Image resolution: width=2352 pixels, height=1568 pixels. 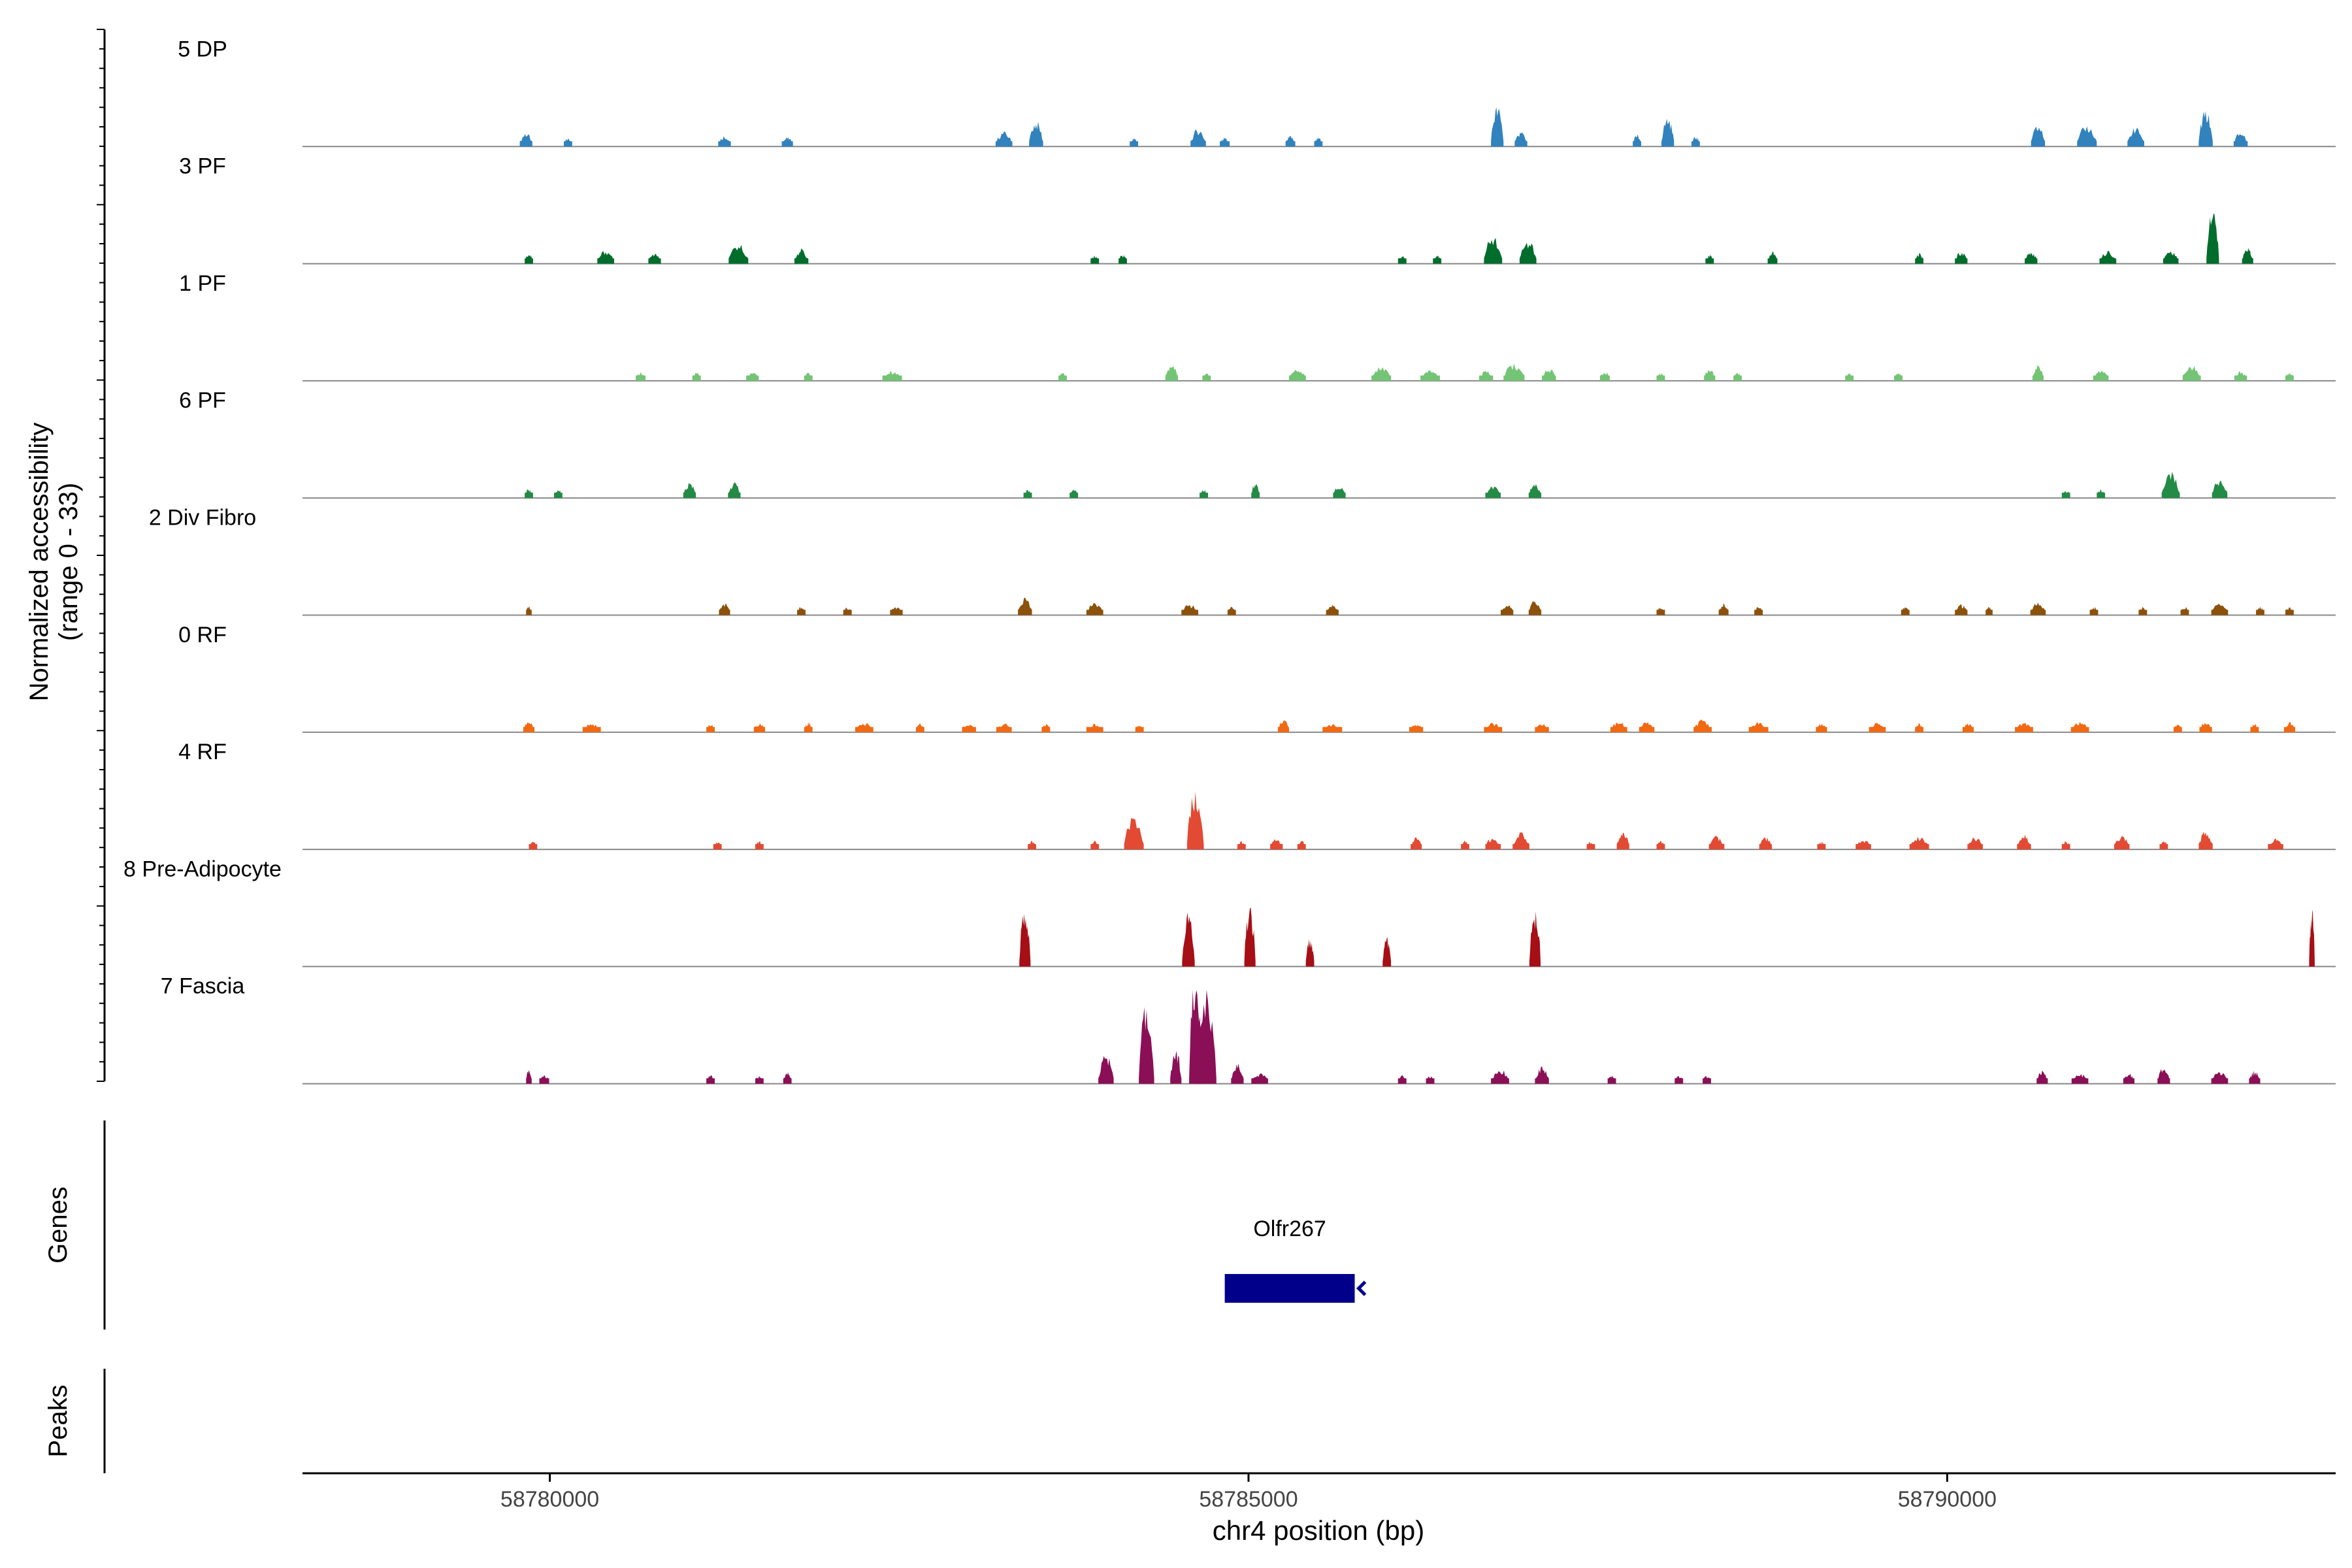 I want to click on track-3-pf: 3 PF, so click(x=1257, y=209).